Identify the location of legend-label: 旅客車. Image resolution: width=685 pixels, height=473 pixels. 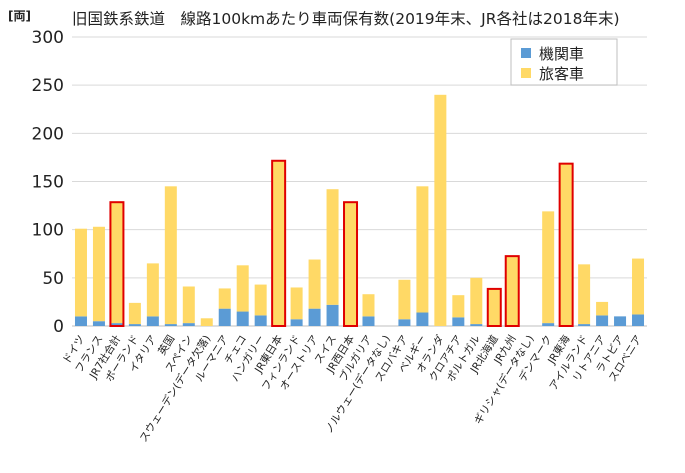
(561, 74).